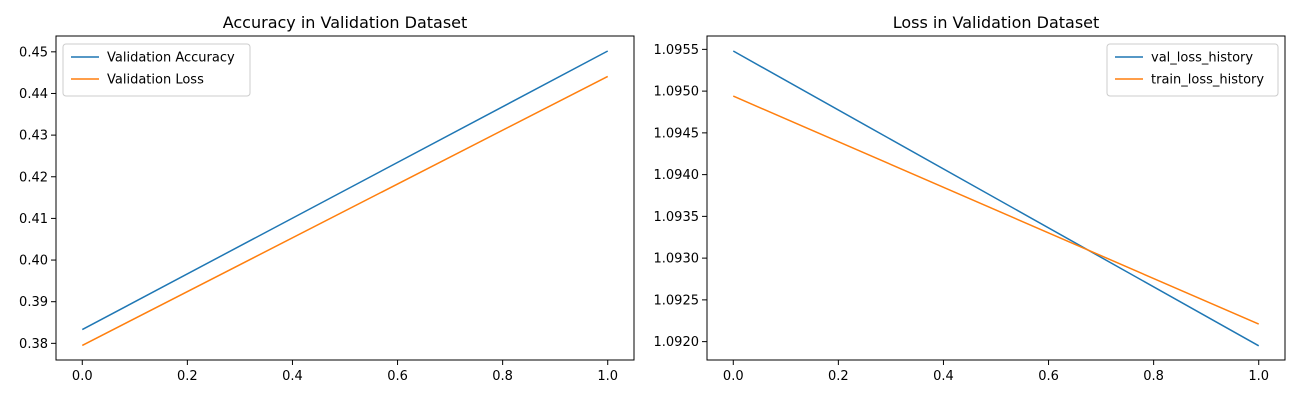  I want to click on chart-title: Accuracy in Validation Dataset, so click(345, 22).